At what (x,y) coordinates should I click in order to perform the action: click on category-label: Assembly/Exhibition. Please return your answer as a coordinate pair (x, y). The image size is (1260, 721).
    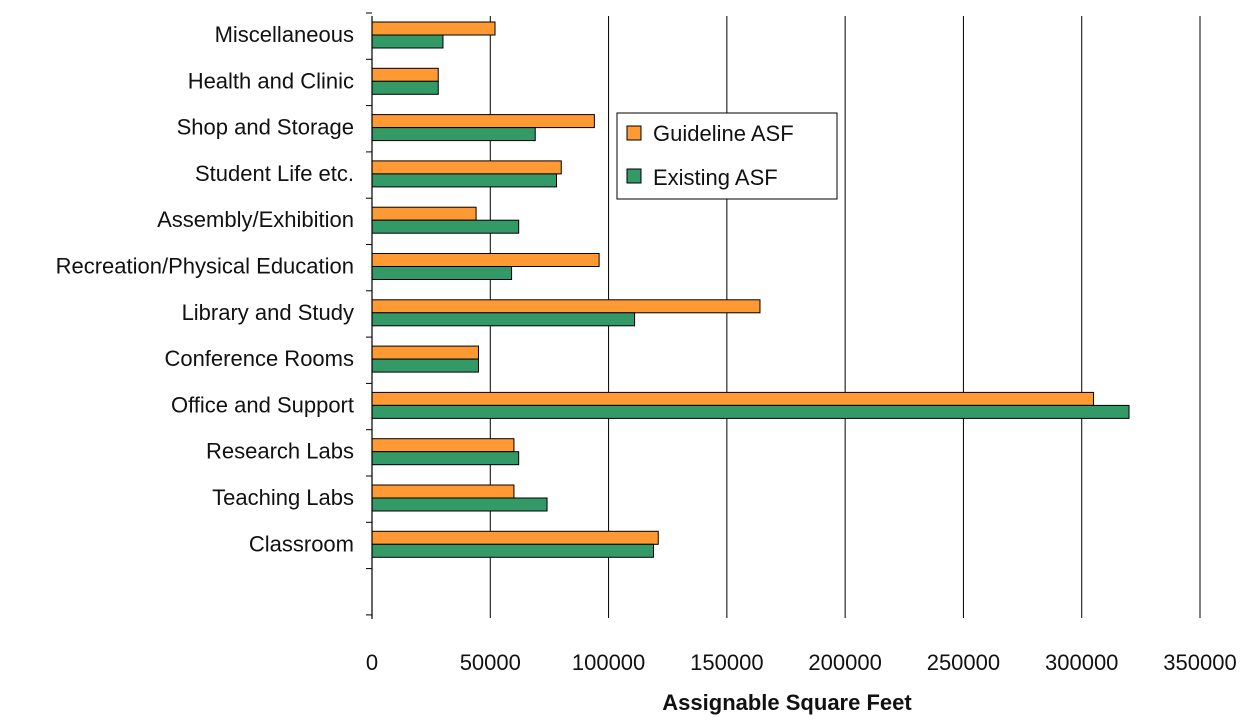
    Looking at the image, I should click on (255, 219).